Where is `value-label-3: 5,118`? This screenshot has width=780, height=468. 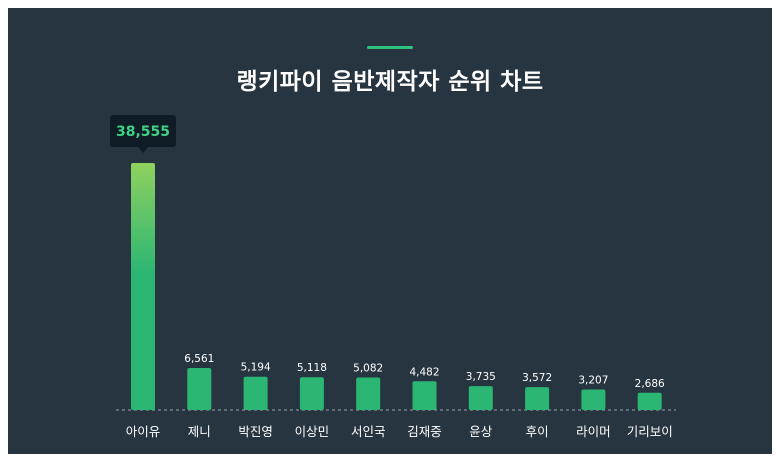 value-label-3: 5,118 is located at coordinates (312, 368).